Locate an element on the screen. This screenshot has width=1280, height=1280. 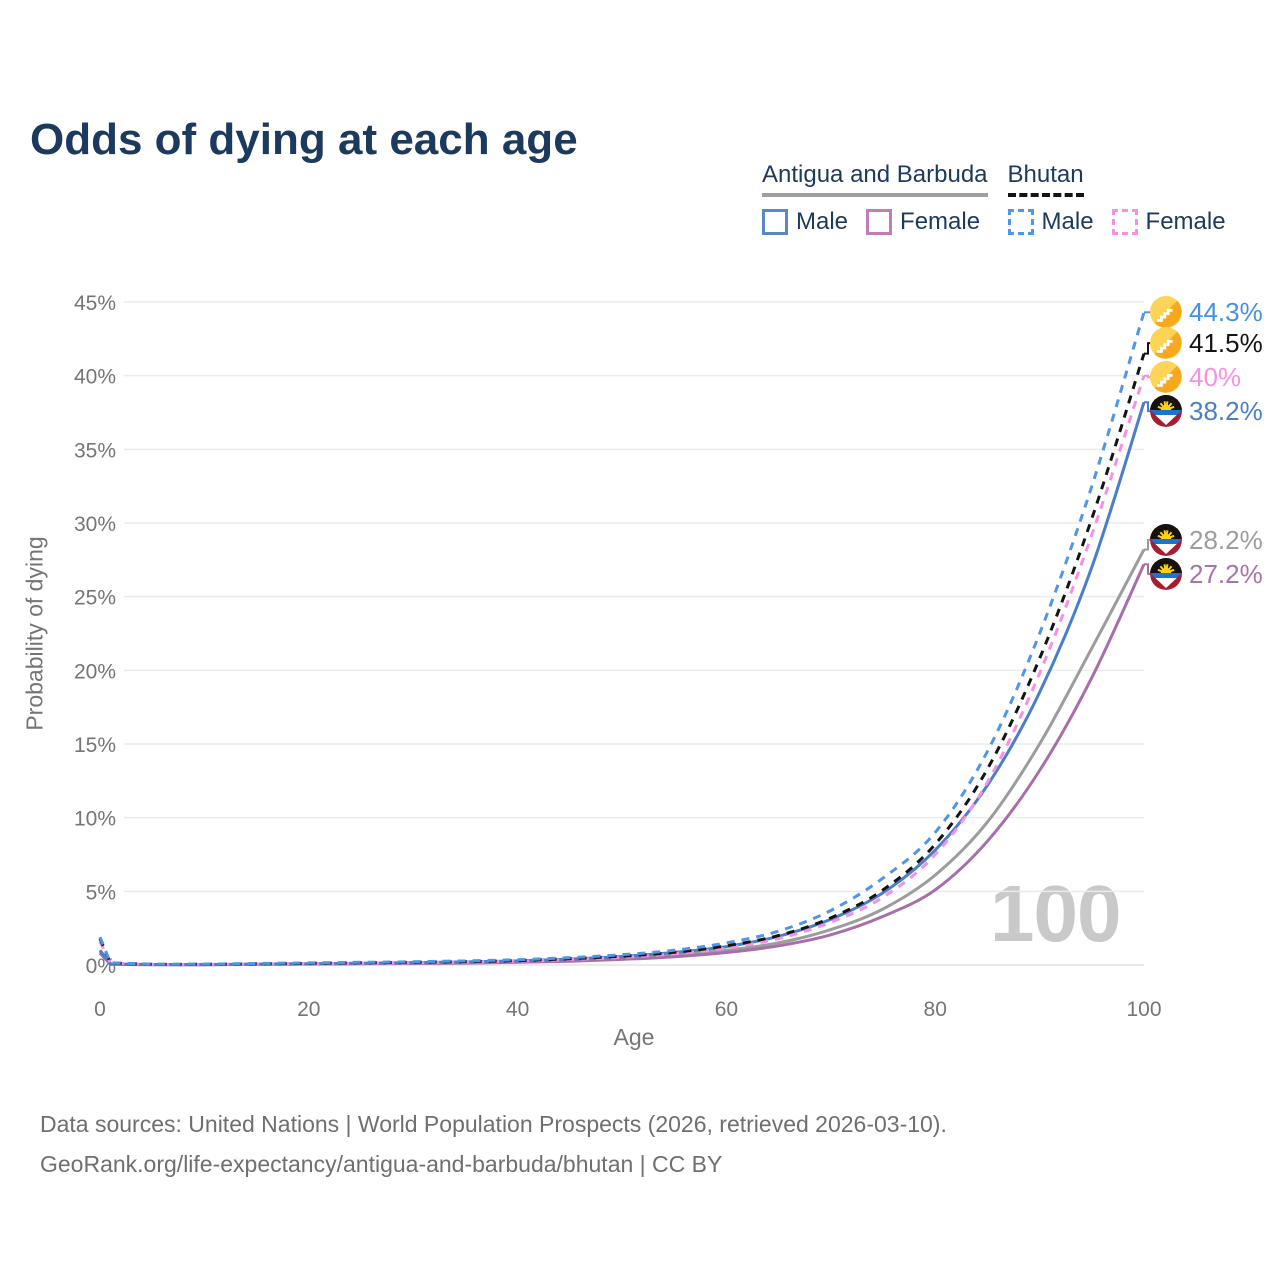
x-axis-title: Age is located at coordinates (634, 1037).